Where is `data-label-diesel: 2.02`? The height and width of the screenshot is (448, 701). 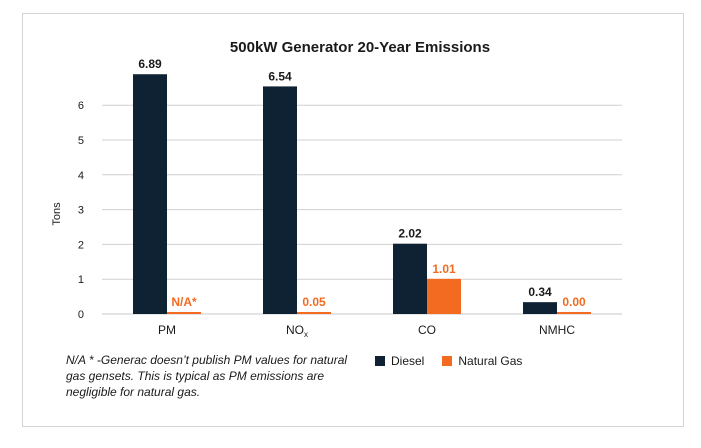 data-label-diesel: 2.02 is located at coordinates (410, 234).